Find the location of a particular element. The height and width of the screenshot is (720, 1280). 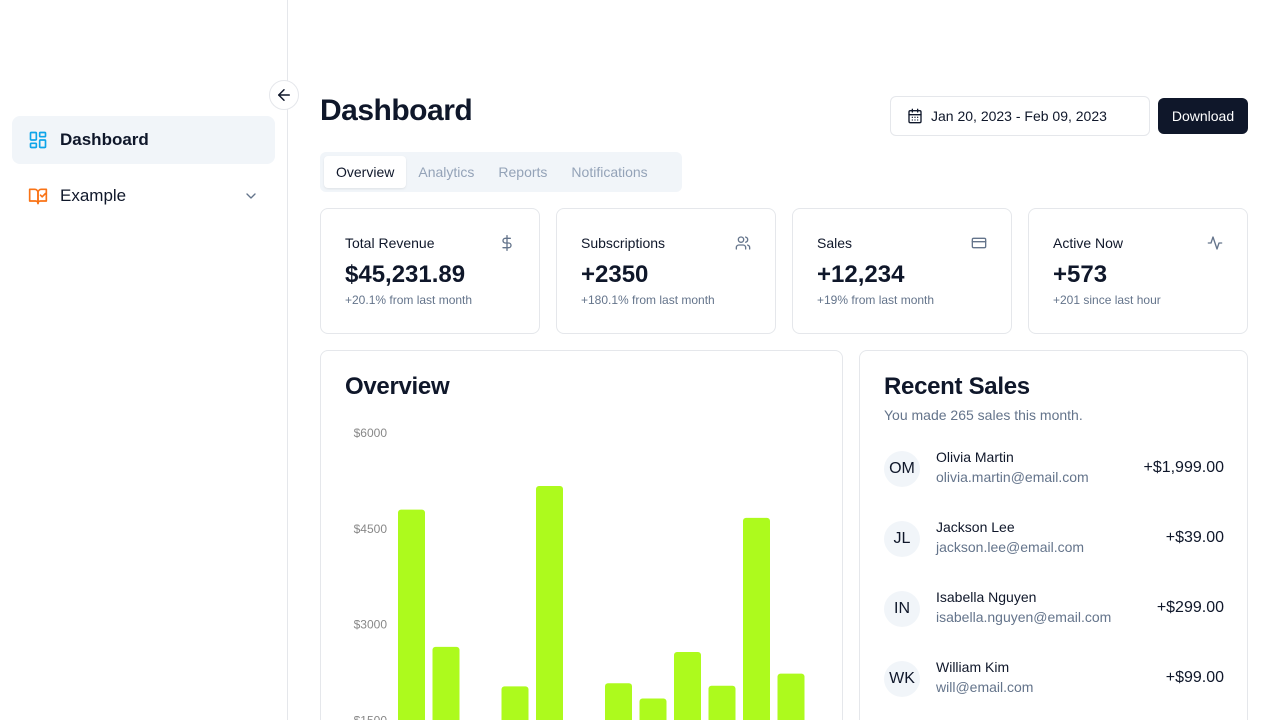

customer-email: olivia.martin@email.com is located at coordinates (1012, 477).